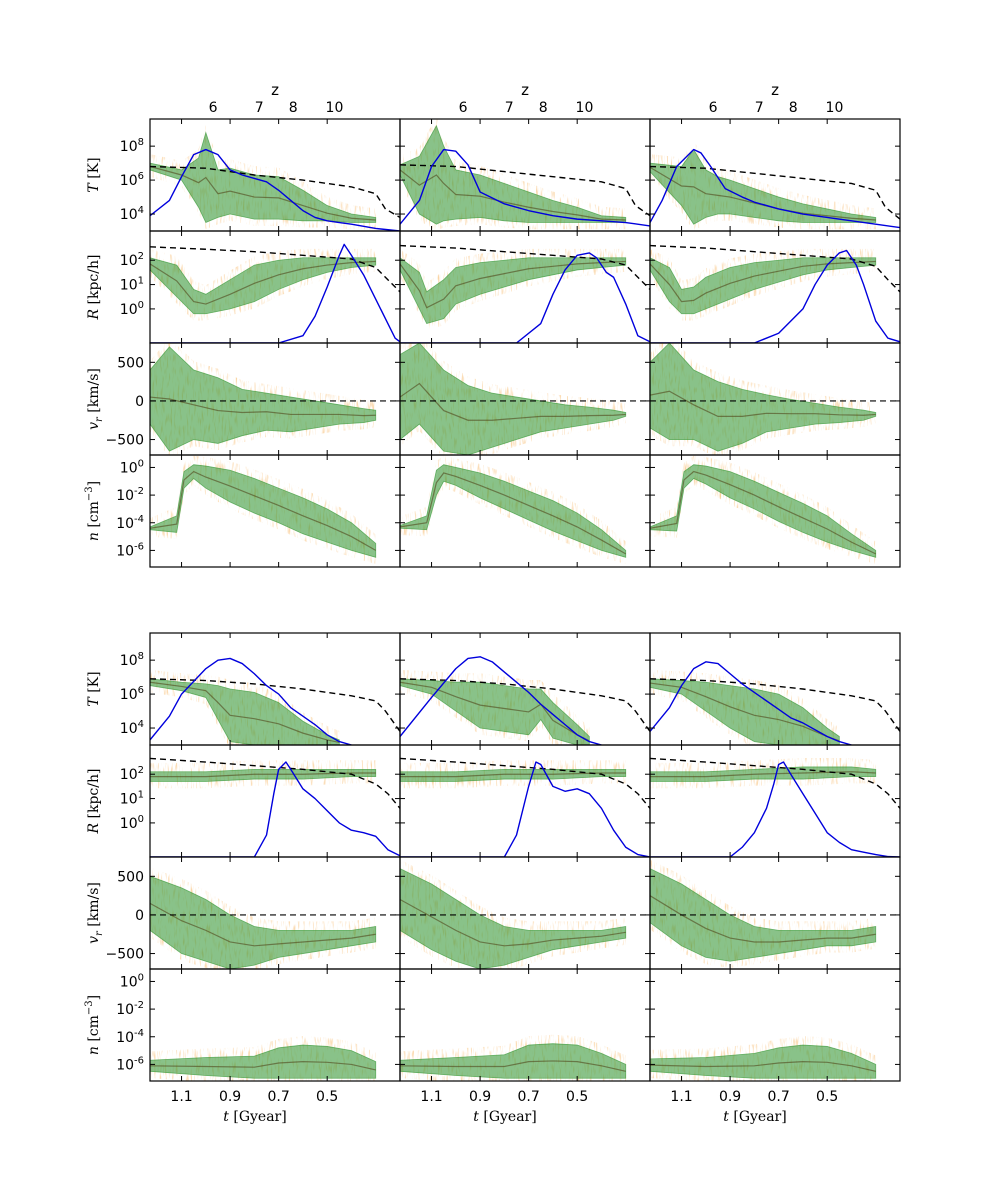  I want to click on heatmap-tracks, so click(263, 774).